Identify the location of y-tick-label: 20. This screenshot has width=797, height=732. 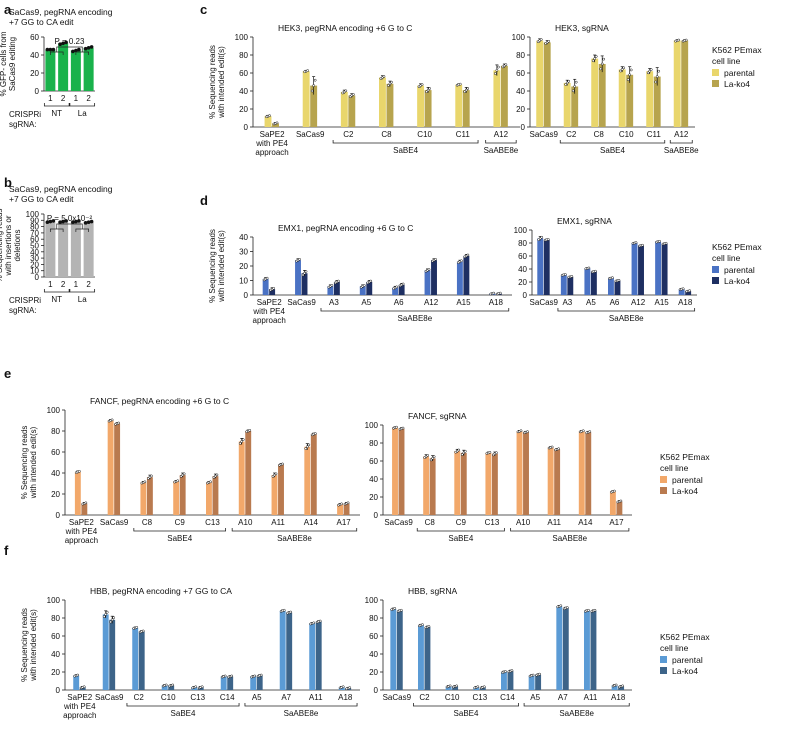
(520, 109).